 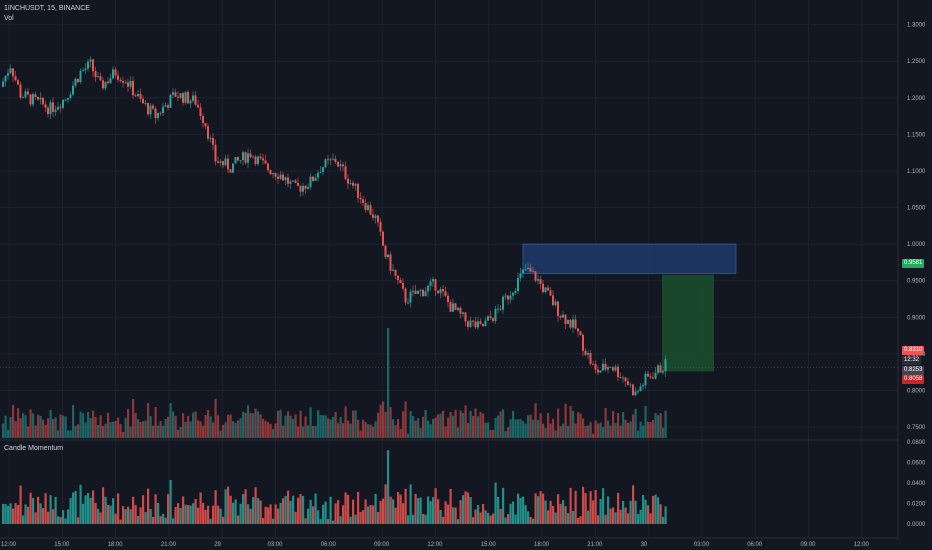 I want to click on price-tick-label: 0.8000, so click(x=916, y=391).